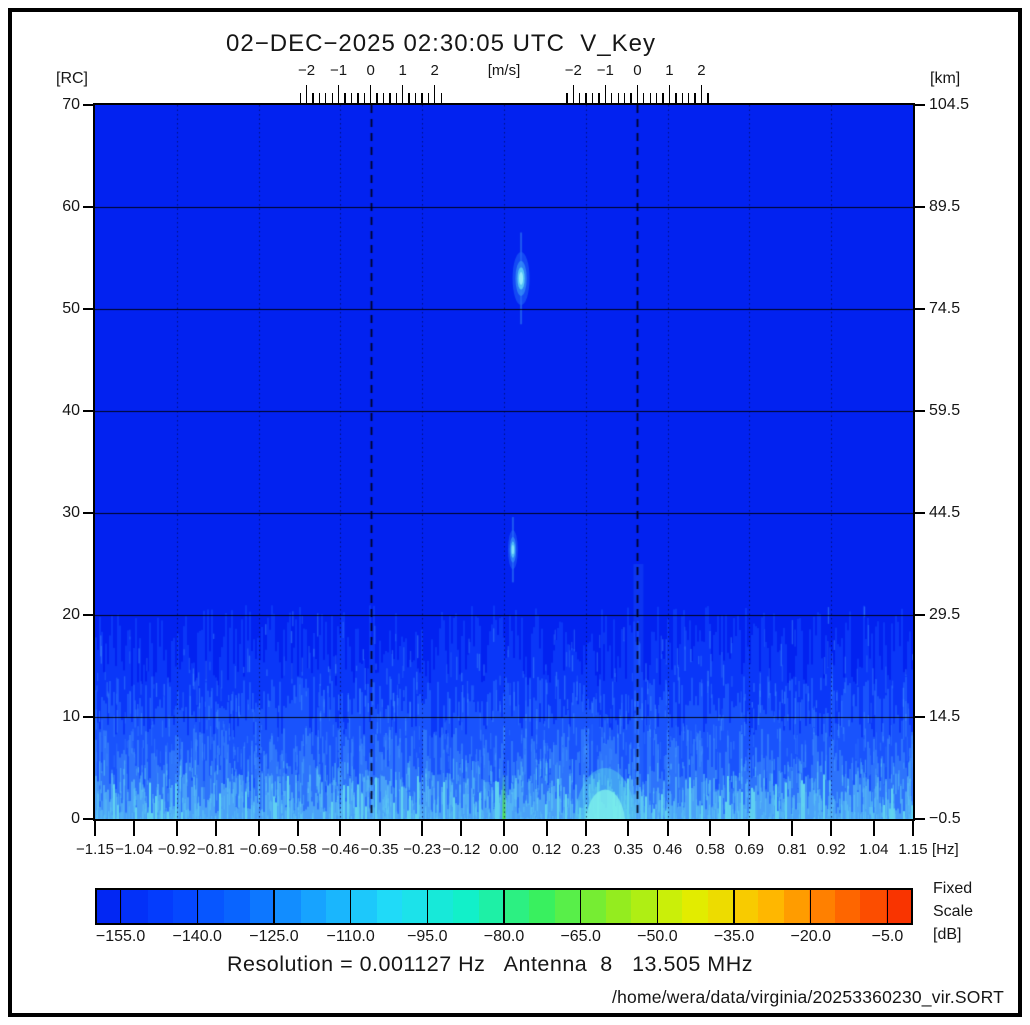  I want to click on colorbar-tick-label: −155.0, so click(120, 936).